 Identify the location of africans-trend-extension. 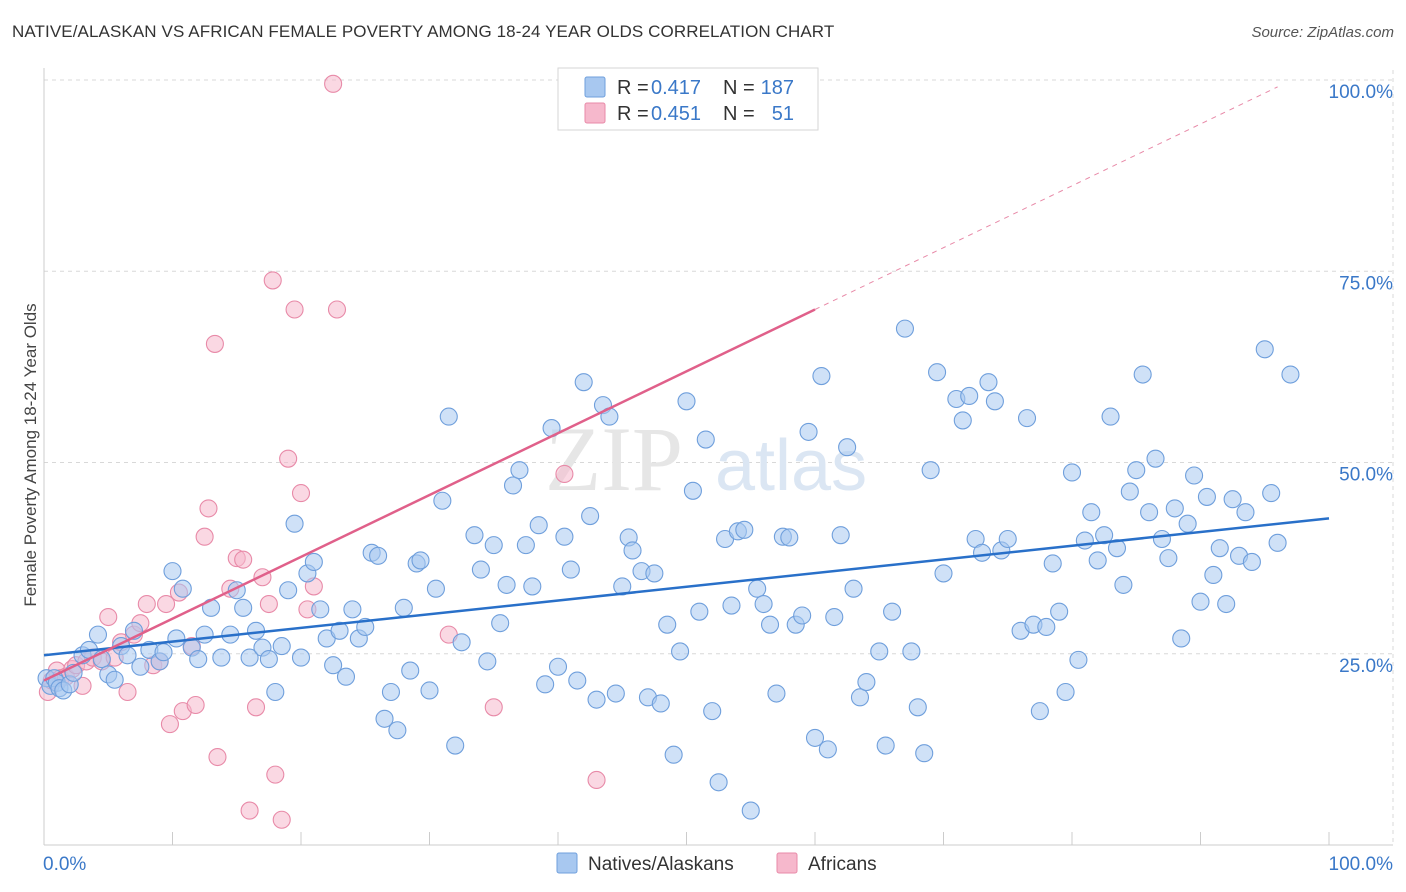
(1046, 198).